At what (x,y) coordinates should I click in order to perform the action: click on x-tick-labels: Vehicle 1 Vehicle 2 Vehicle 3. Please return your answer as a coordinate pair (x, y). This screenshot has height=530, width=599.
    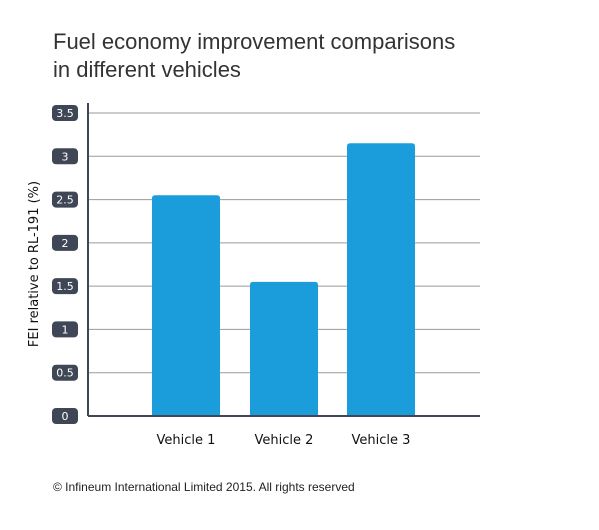
    Looking at the image, I should click on (284, 440).